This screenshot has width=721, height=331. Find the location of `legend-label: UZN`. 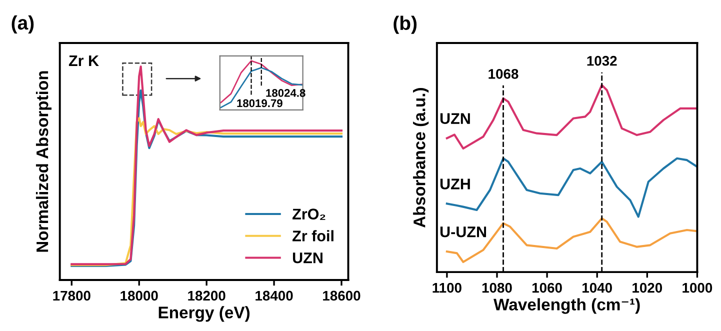

legend-label: UZN is located at coordinates (307, 258).